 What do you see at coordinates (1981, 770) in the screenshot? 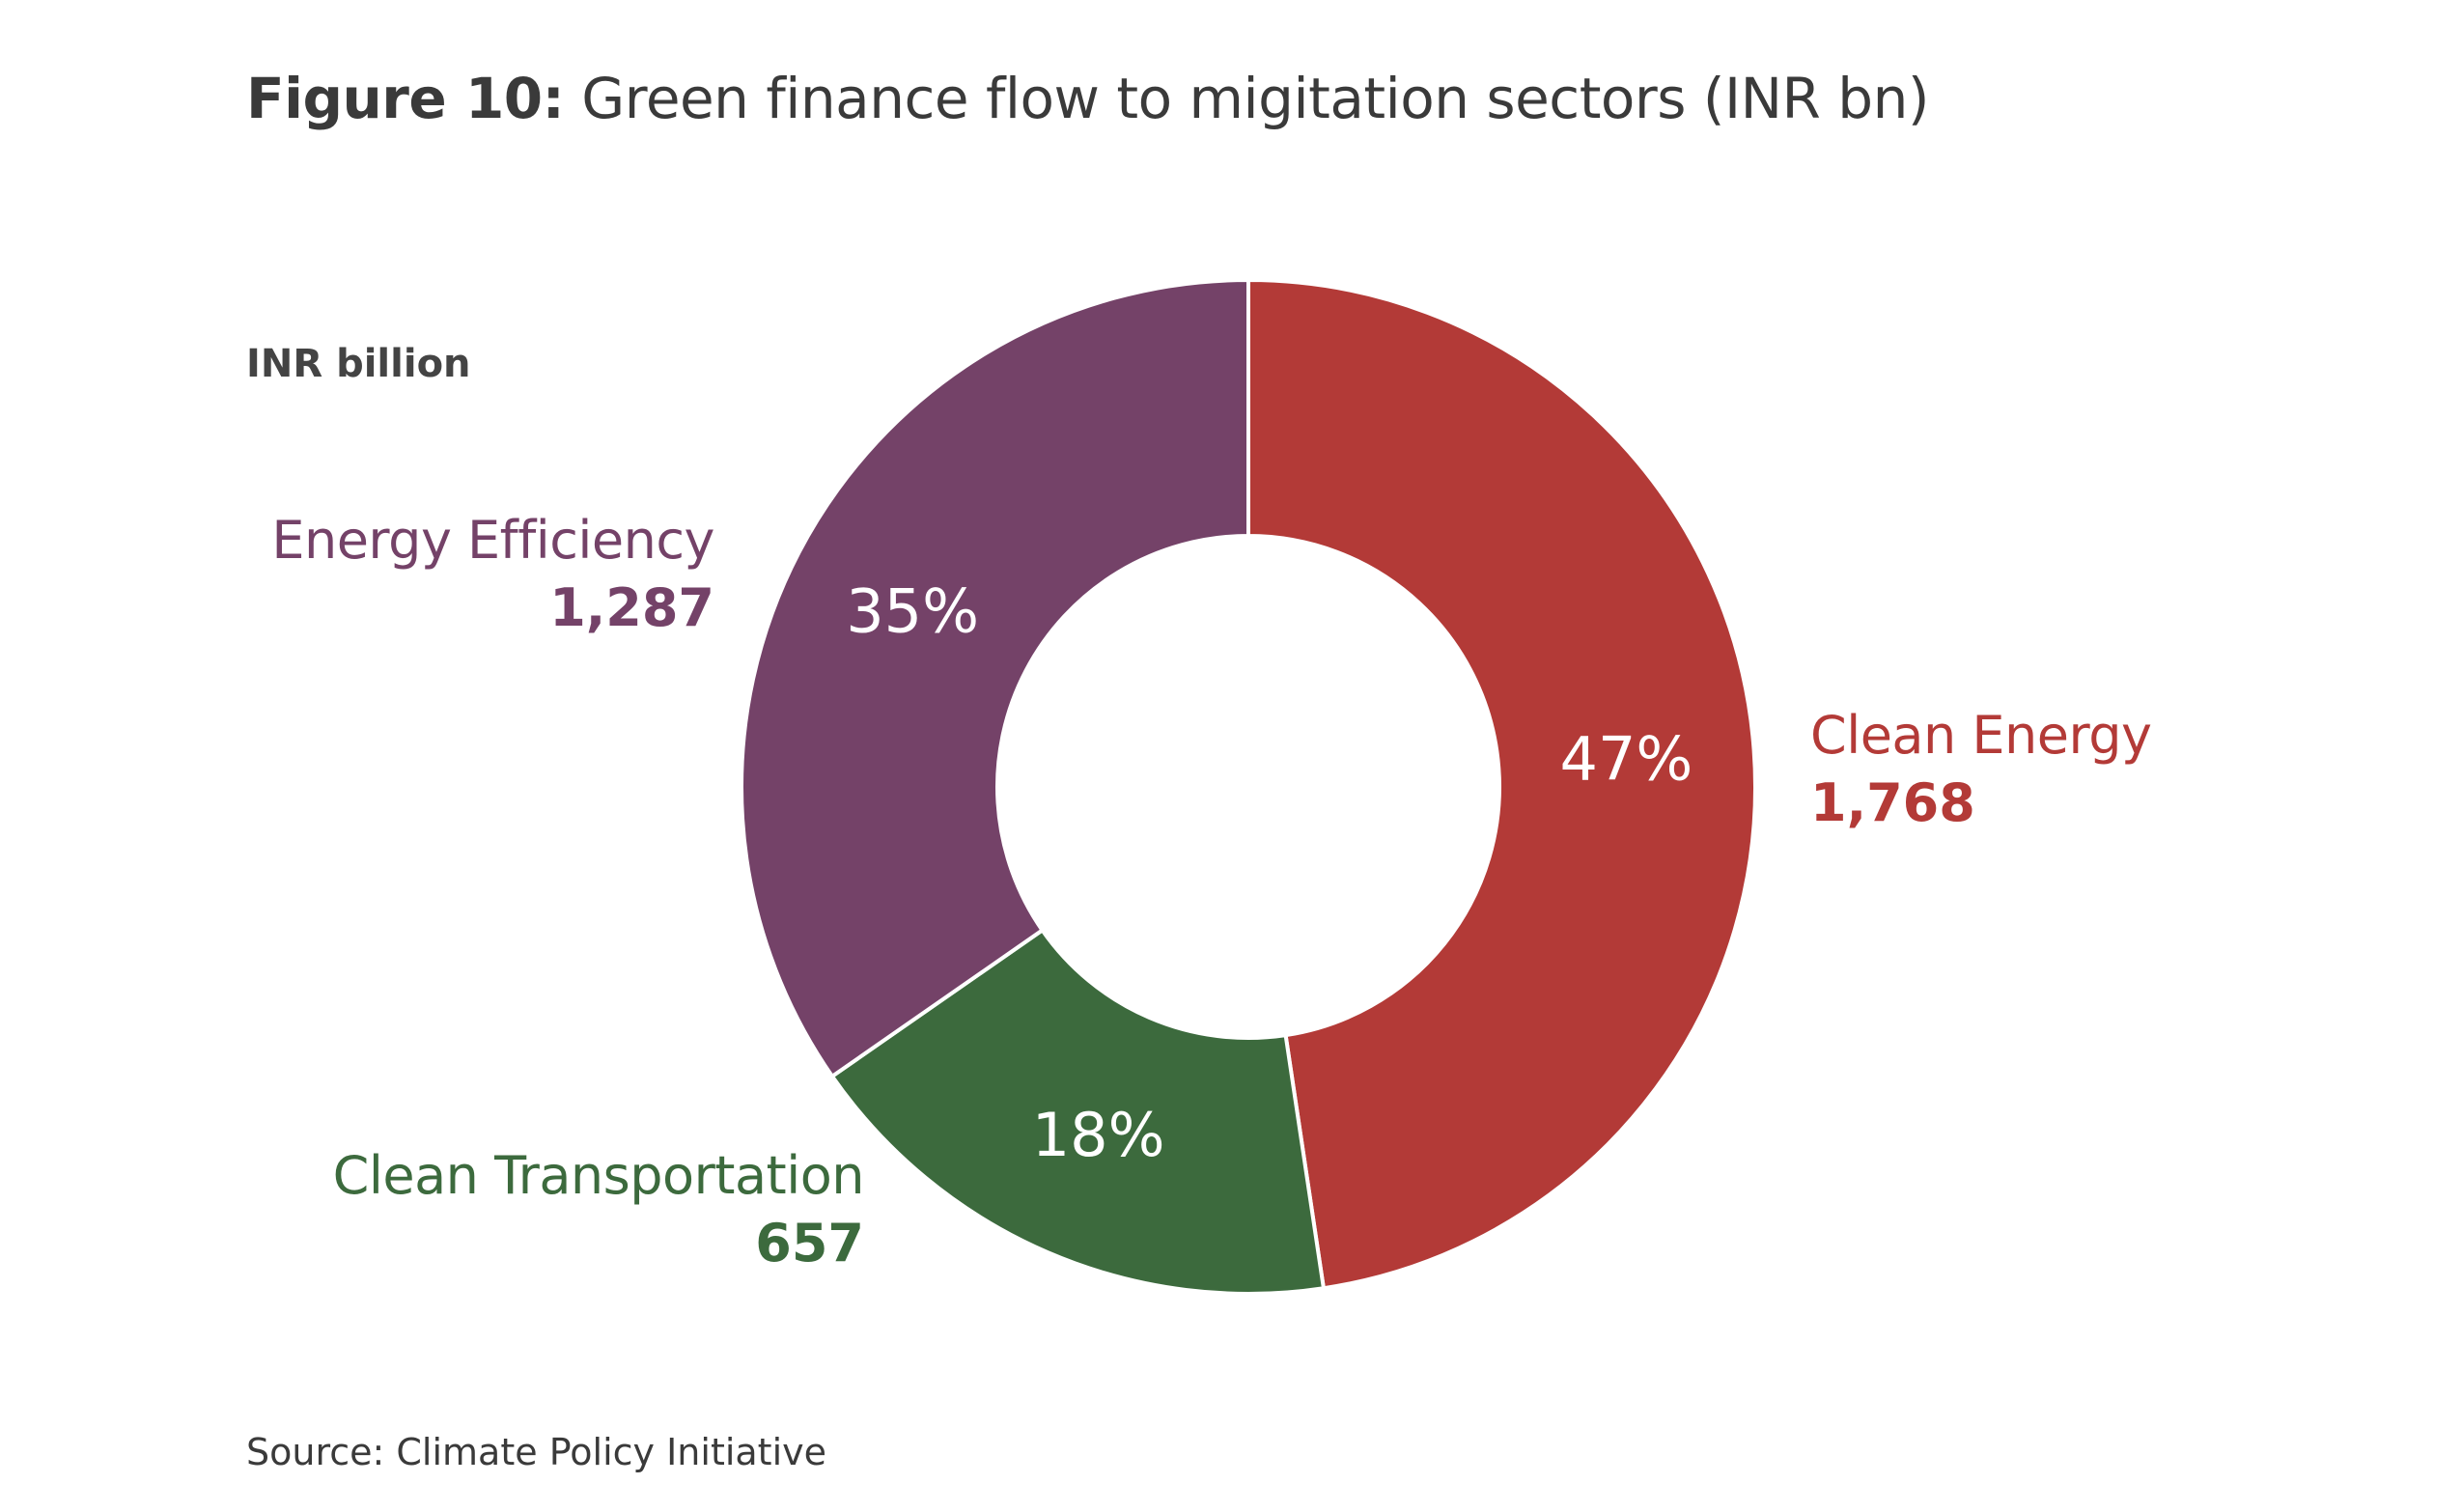
I see `label-clean-energy: Clean Energy 1,768` at bounding box center [1981, 770].